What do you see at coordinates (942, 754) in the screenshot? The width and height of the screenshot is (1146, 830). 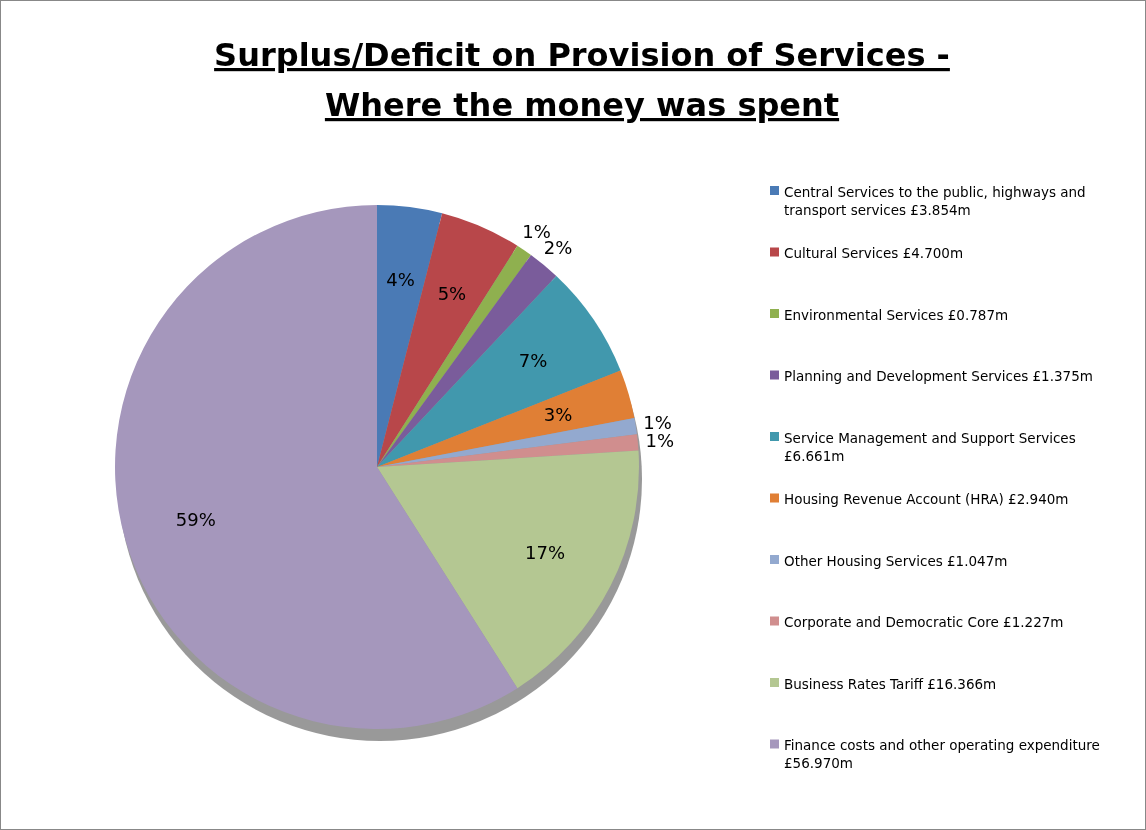 I see `legend-label: Finance costs and other operating expenditure £56.970m` at bounding box center [942, 754].